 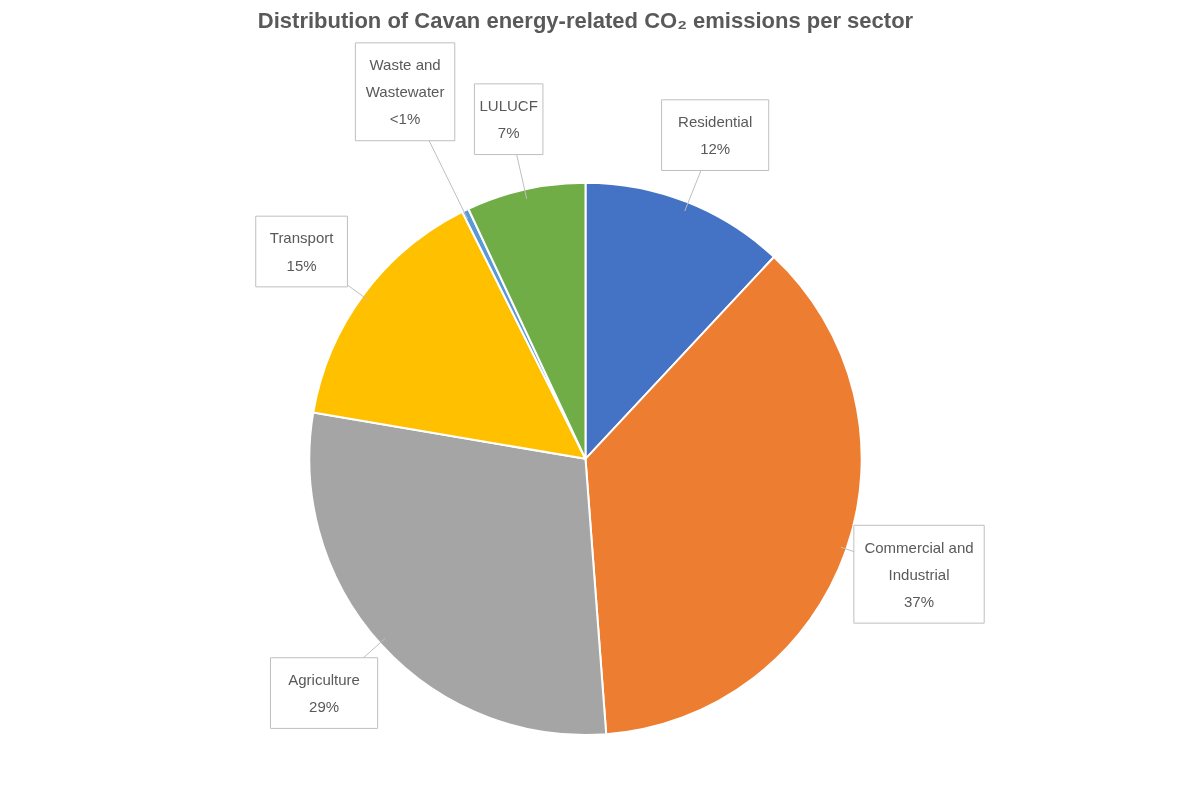 I want to click on slice-label: Transport, so click(x=302, y=238).